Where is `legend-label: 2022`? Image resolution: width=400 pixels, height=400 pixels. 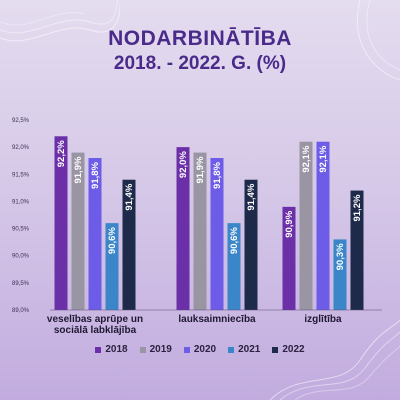
legend-label: 2022 is located at coordinates (293, 349).